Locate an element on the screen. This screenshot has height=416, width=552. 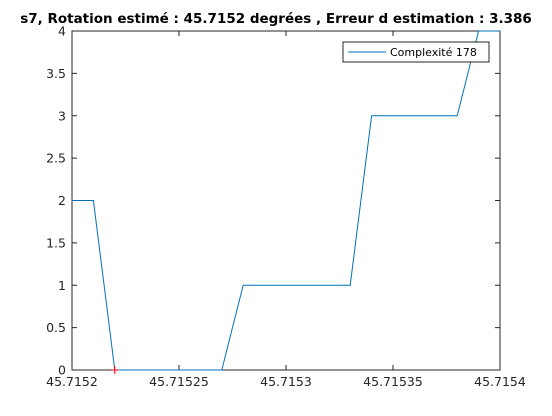
marker-layer is located at coordinates (114, 370).